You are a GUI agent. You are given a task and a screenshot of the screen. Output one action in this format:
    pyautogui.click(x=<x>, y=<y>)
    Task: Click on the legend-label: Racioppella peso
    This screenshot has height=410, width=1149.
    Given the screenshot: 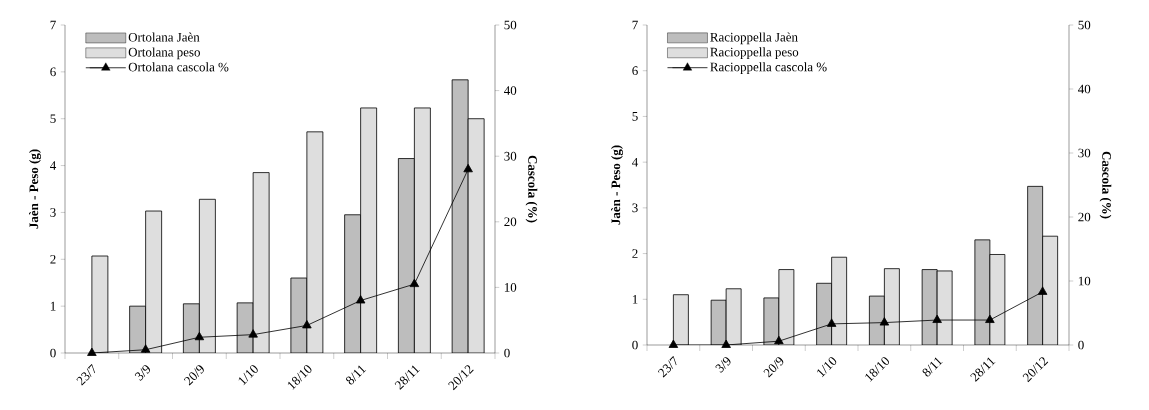 What is the action you would take?
    pyautogui.click(x=754, y=53)
    